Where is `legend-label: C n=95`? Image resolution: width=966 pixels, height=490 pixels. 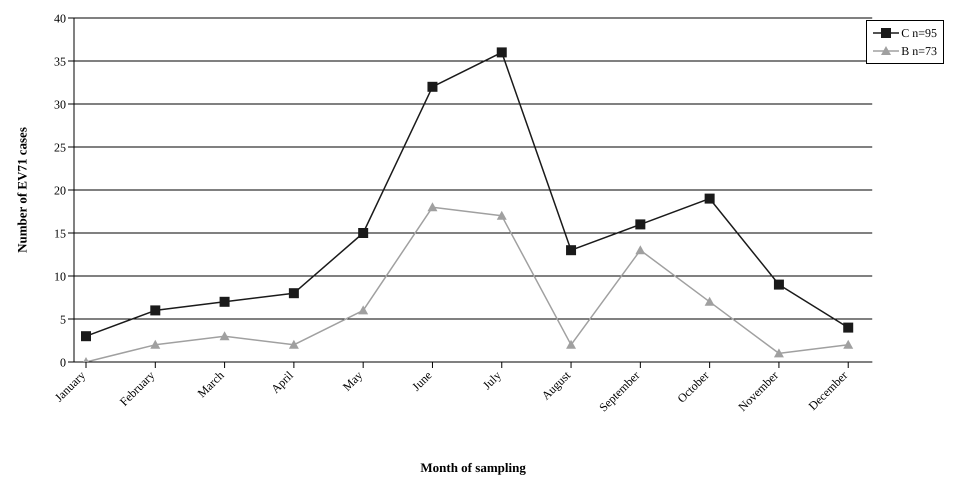
legend-label: C n=95 is located at coordinates (919, 33).